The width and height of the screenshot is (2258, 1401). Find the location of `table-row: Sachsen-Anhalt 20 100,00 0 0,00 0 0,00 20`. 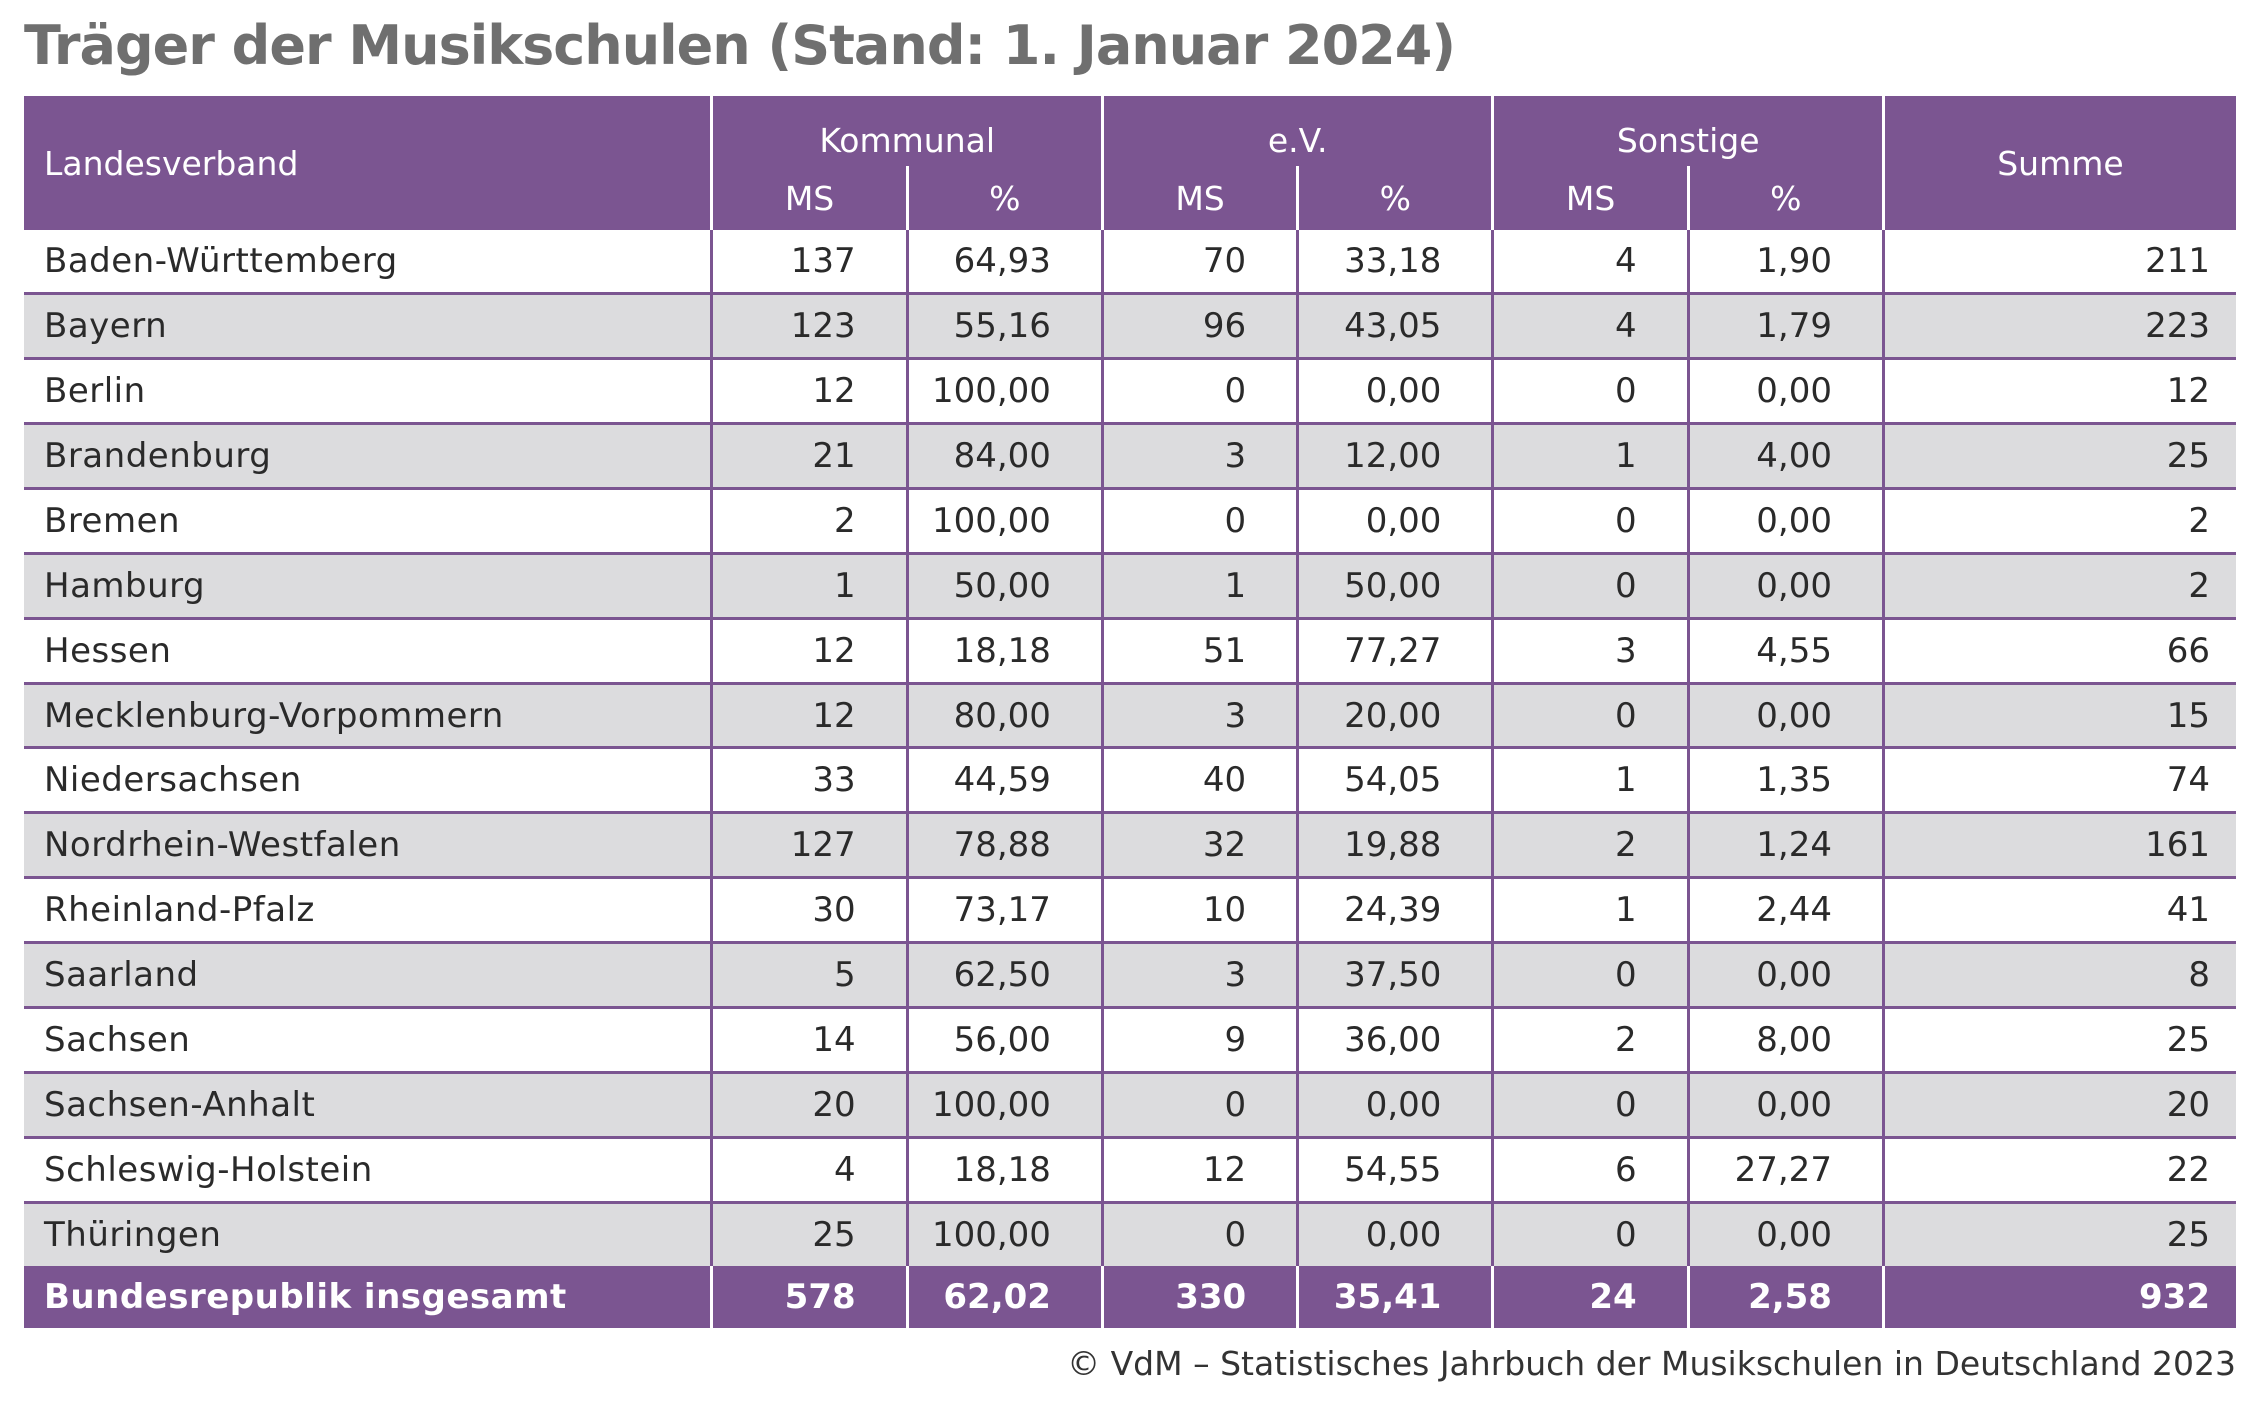

table-row: Sachsen-Anhalt 20 100,00 0 0,00 0 0,00 20 is located at coordinates (1130, 1104).